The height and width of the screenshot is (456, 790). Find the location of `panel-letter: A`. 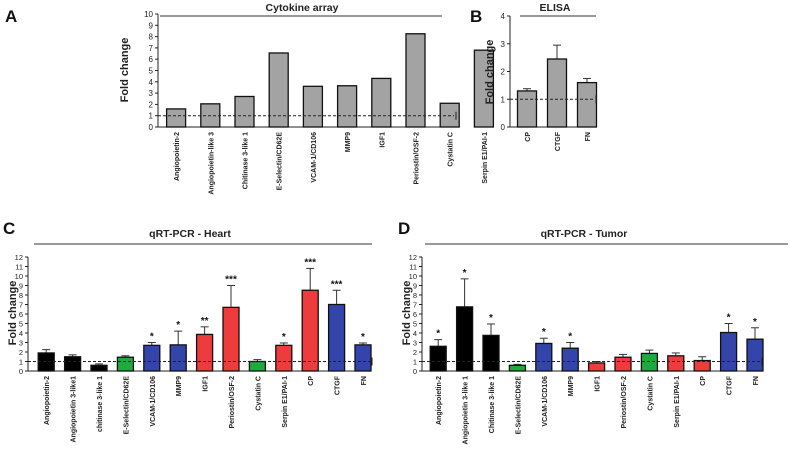

panel-letter: A is located at coordinates (11, 16).